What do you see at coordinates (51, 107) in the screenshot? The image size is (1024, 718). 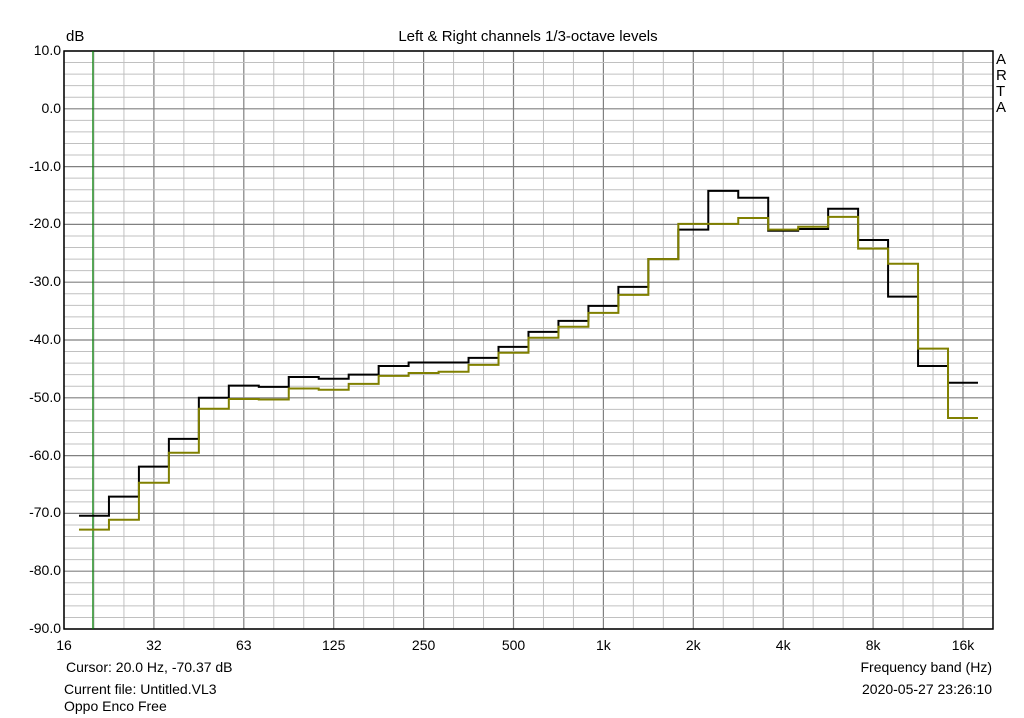 I see `y-tick-label: 0.0` at bounding box center [51, 107].